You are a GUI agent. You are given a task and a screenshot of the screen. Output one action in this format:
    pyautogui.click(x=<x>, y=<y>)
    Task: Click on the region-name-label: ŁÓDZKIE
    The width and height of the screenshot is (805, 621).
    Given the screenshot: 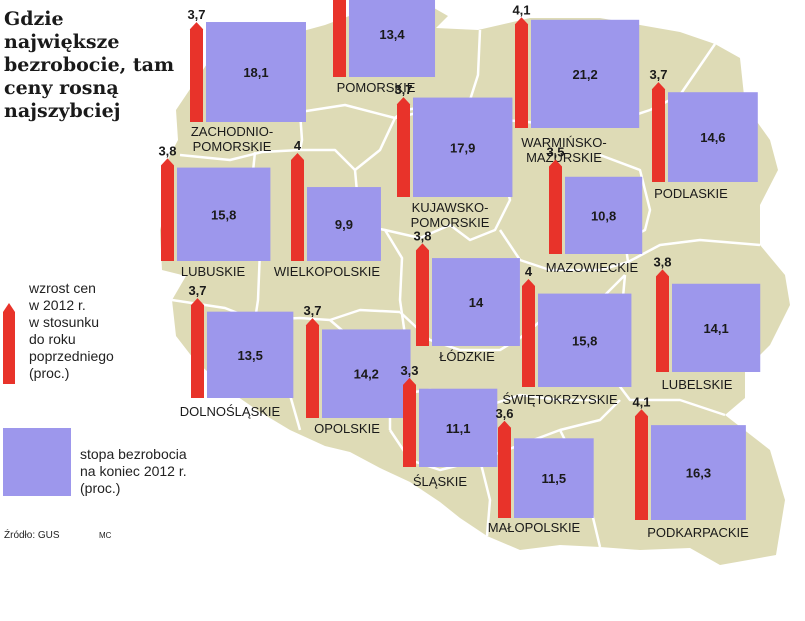 What is the action you would take?
    pyautogui.click(x=467, y=356)
    